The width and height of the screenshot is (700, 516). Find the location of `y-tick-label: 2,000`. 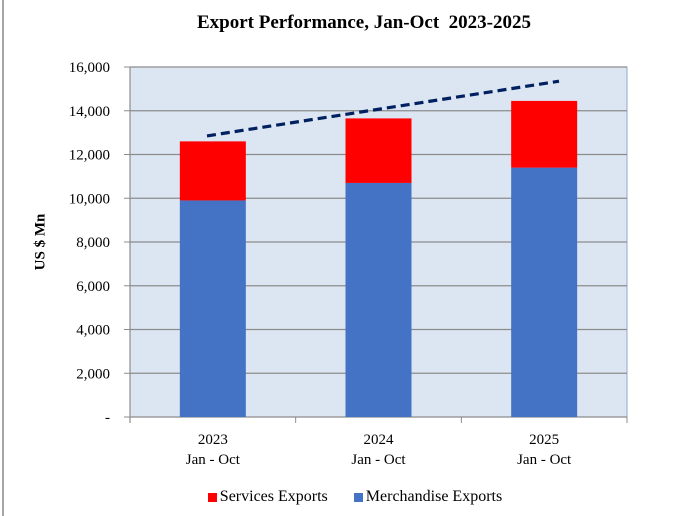

y-tick-label: 2,000 is located at coordinates (93, 374).